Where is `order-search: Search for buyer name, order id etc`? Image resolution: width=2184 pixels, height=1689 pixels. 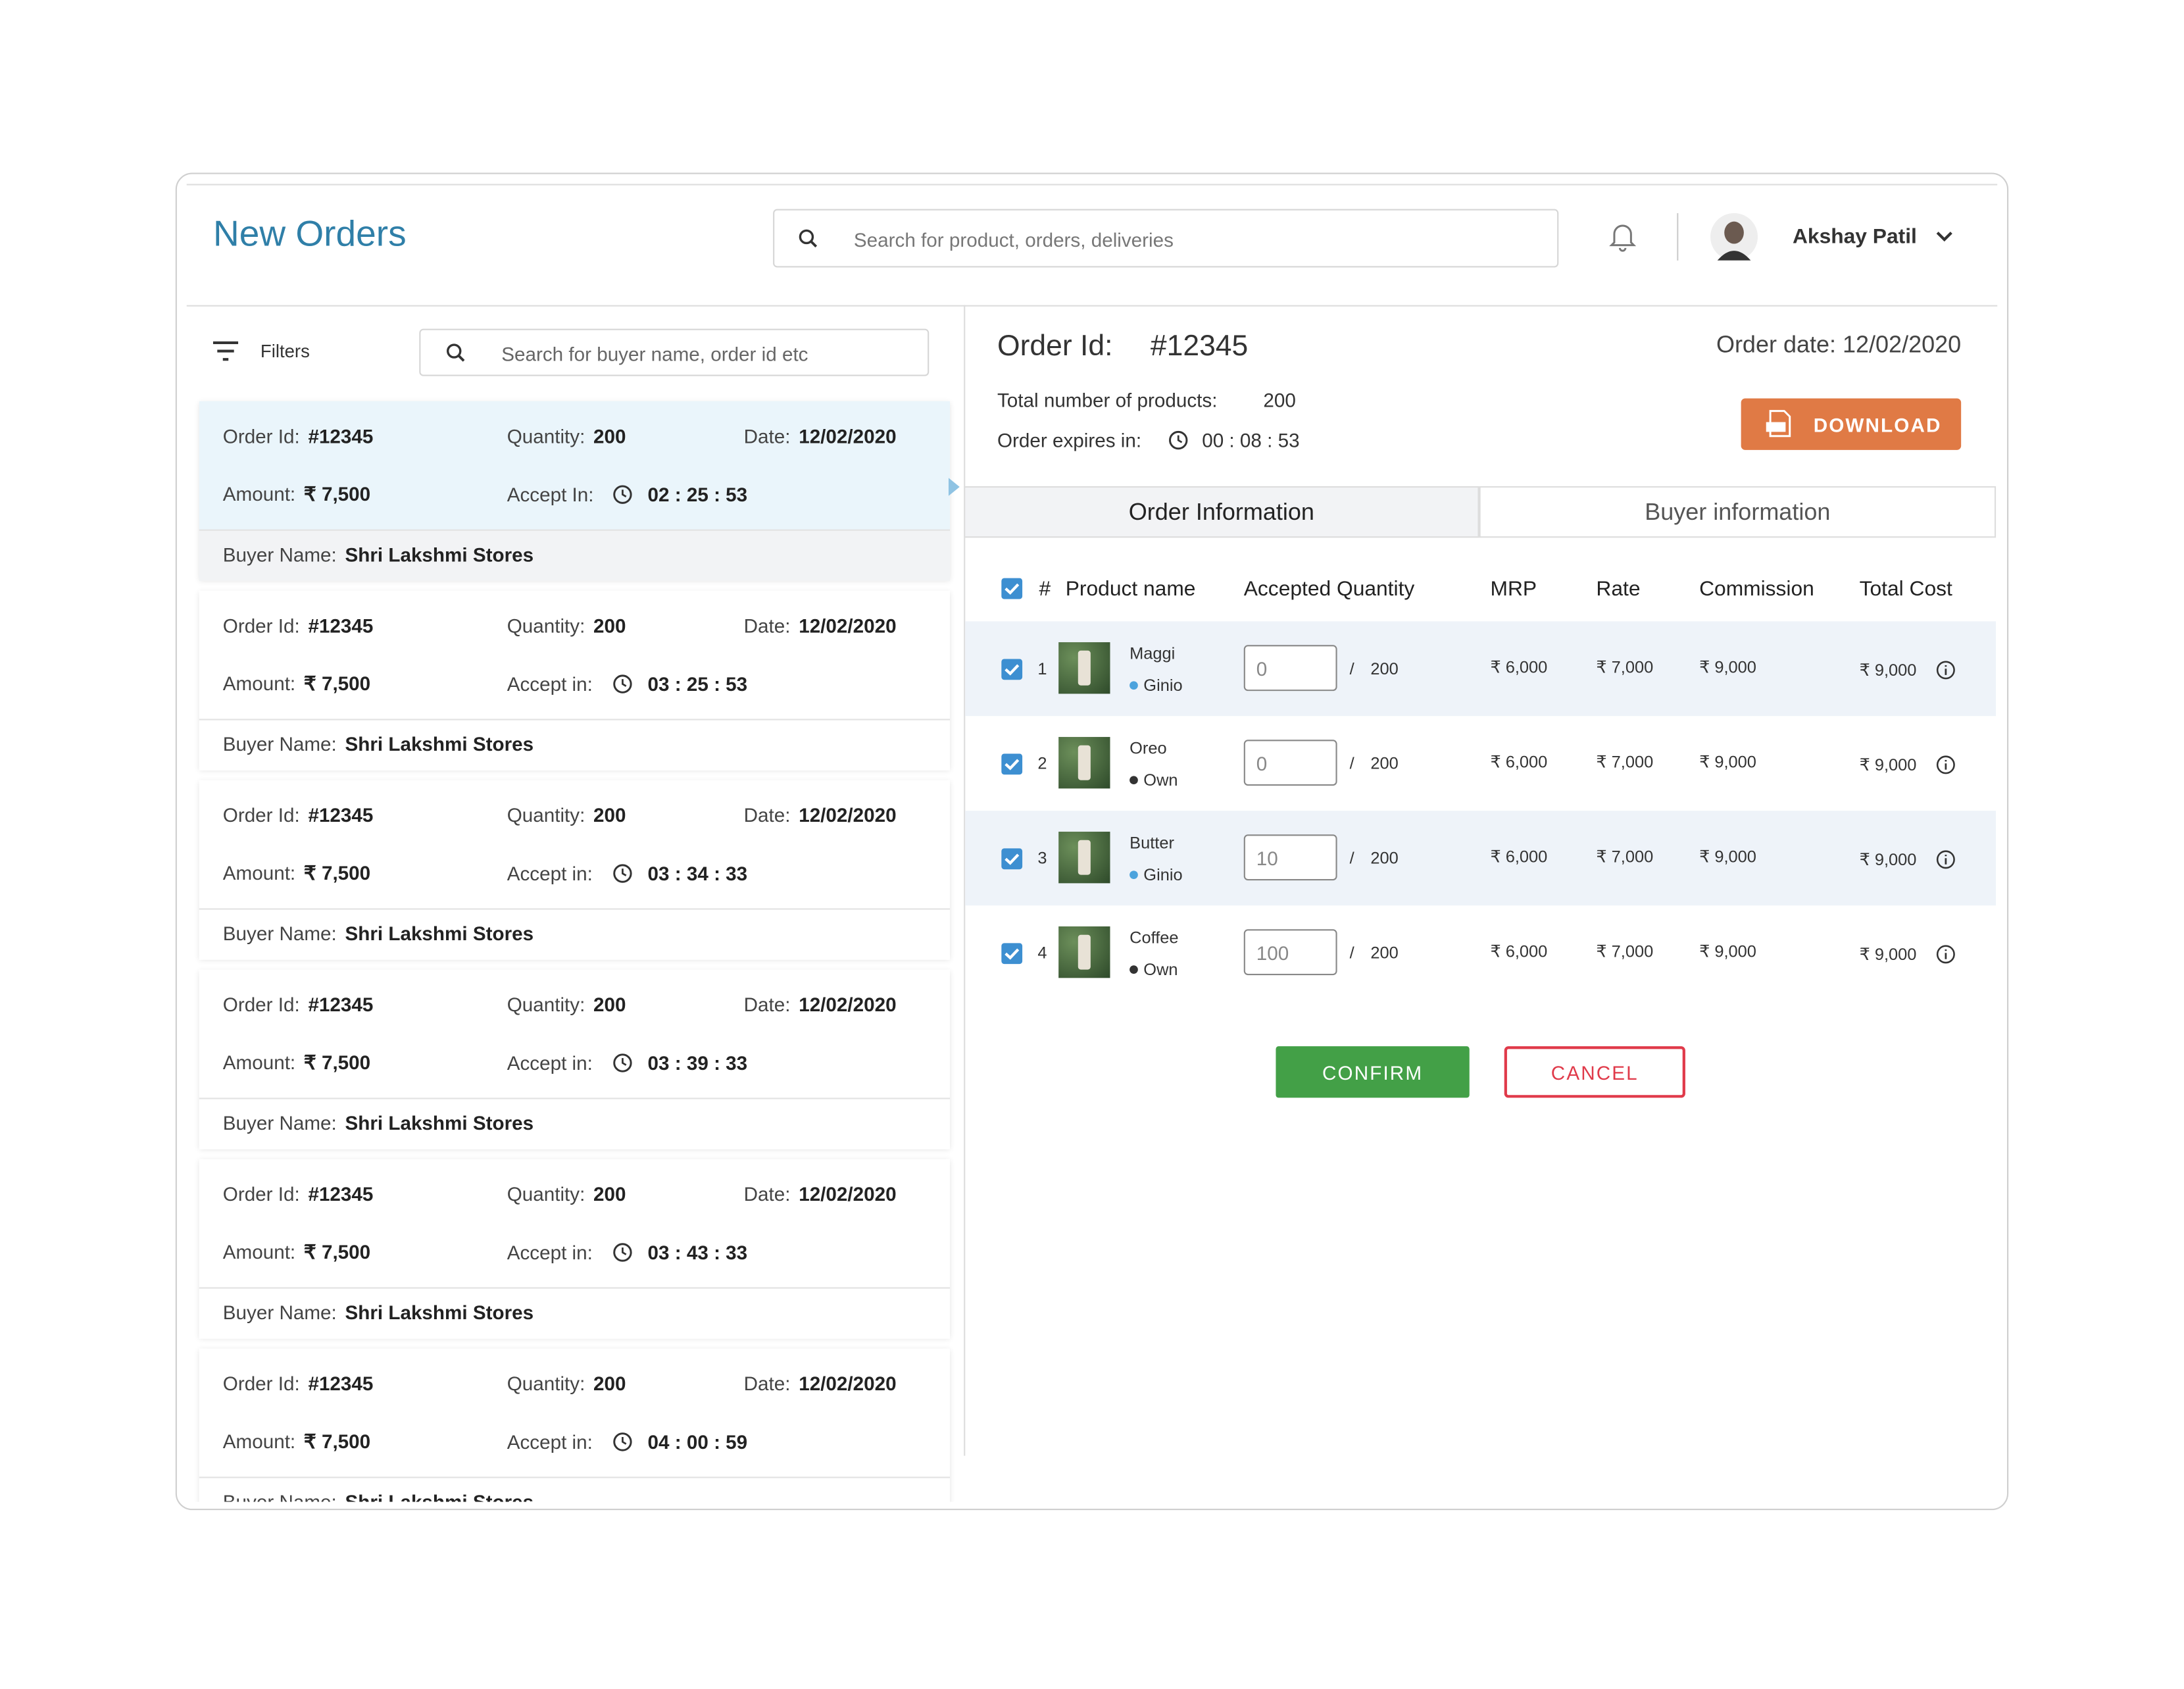 order-search: Search for buyer name, order id etc is located at coordinates (674, 352).